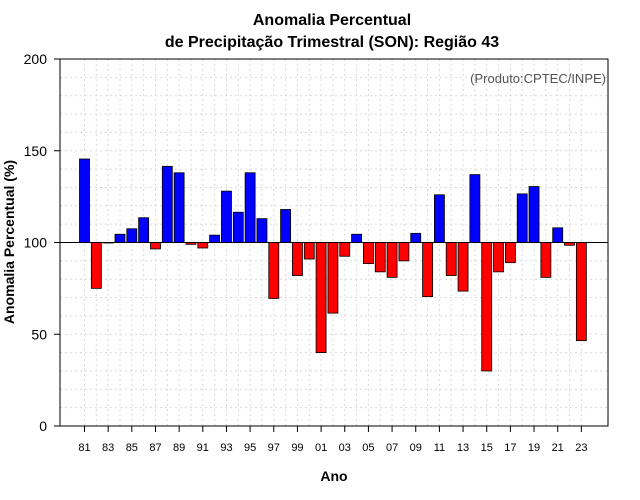 Image resolution: width=640 pixels, height=500 pixels. Describe the element at coordinates (487, 448) in the screenshot. I see `x-tick-label: 15` at that location.